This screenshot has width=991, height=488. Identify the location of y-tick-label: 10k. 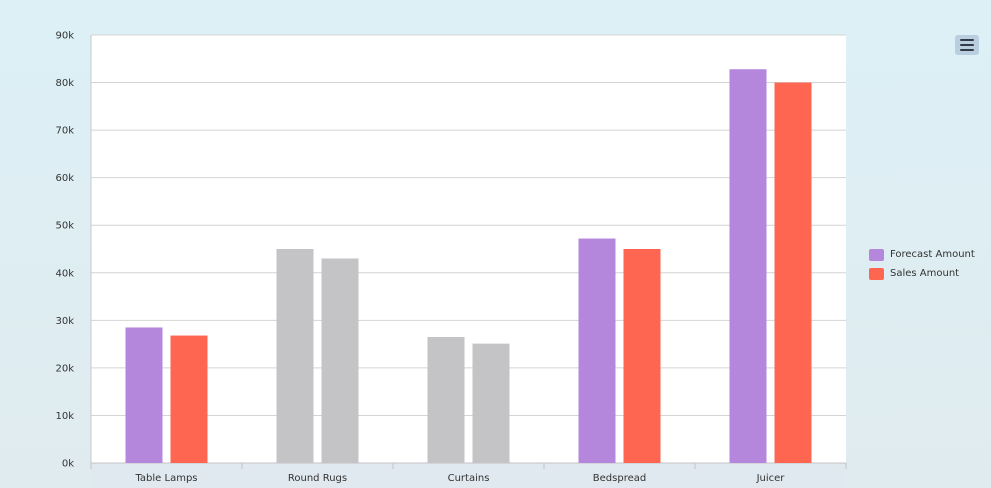
(64, 416).